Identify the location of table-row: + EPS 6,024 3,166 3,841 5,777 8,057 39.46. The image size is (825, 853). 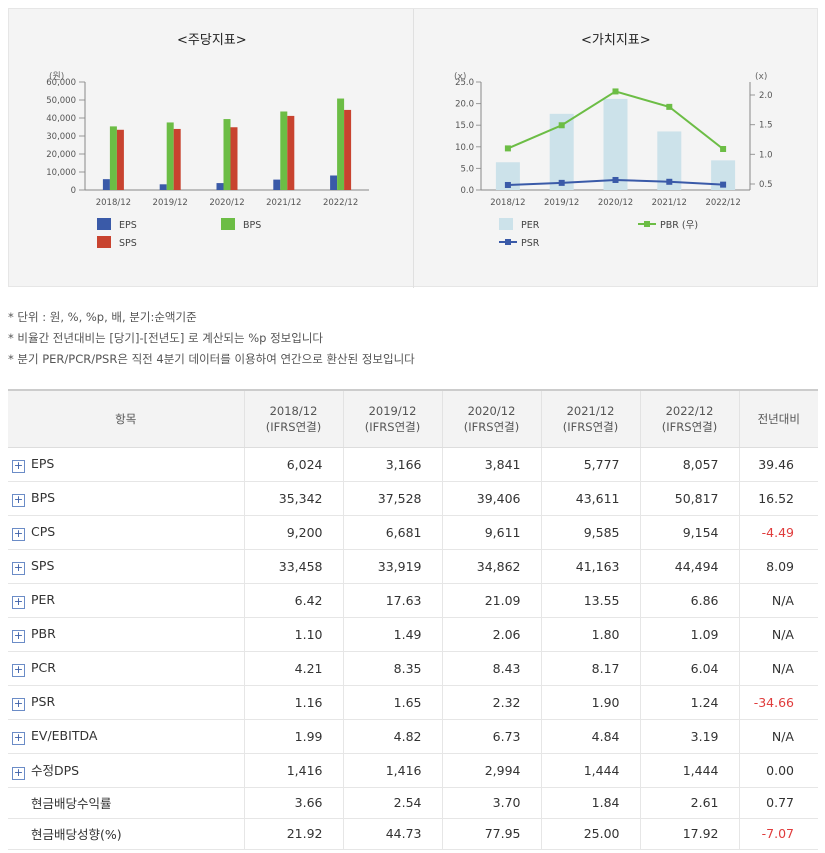
(413, 464).